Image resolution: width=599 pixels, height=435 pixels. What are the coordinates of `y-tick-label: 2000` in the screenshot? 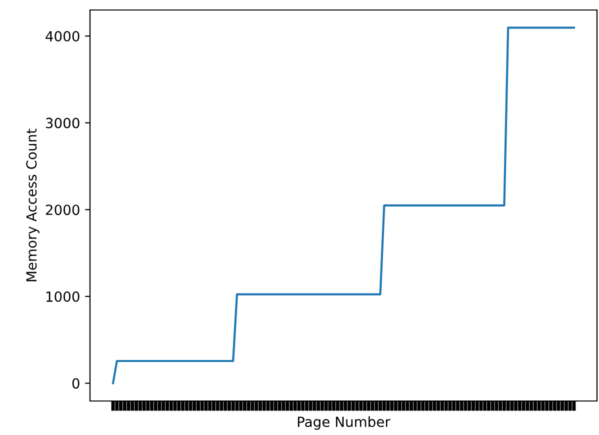 It's located at (63, 210).